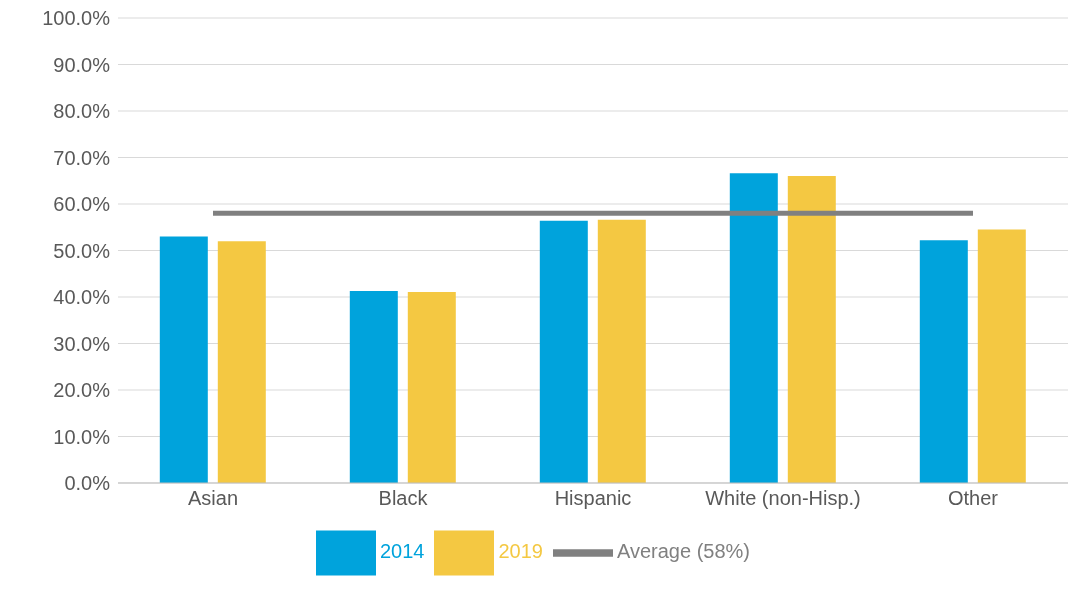 This screenshot has width=1079, height=594. What do you see at coordinates (82, 297) in the screenshot?
I see `y-tick-label: 40.0%` at bounding box center [82, 297].